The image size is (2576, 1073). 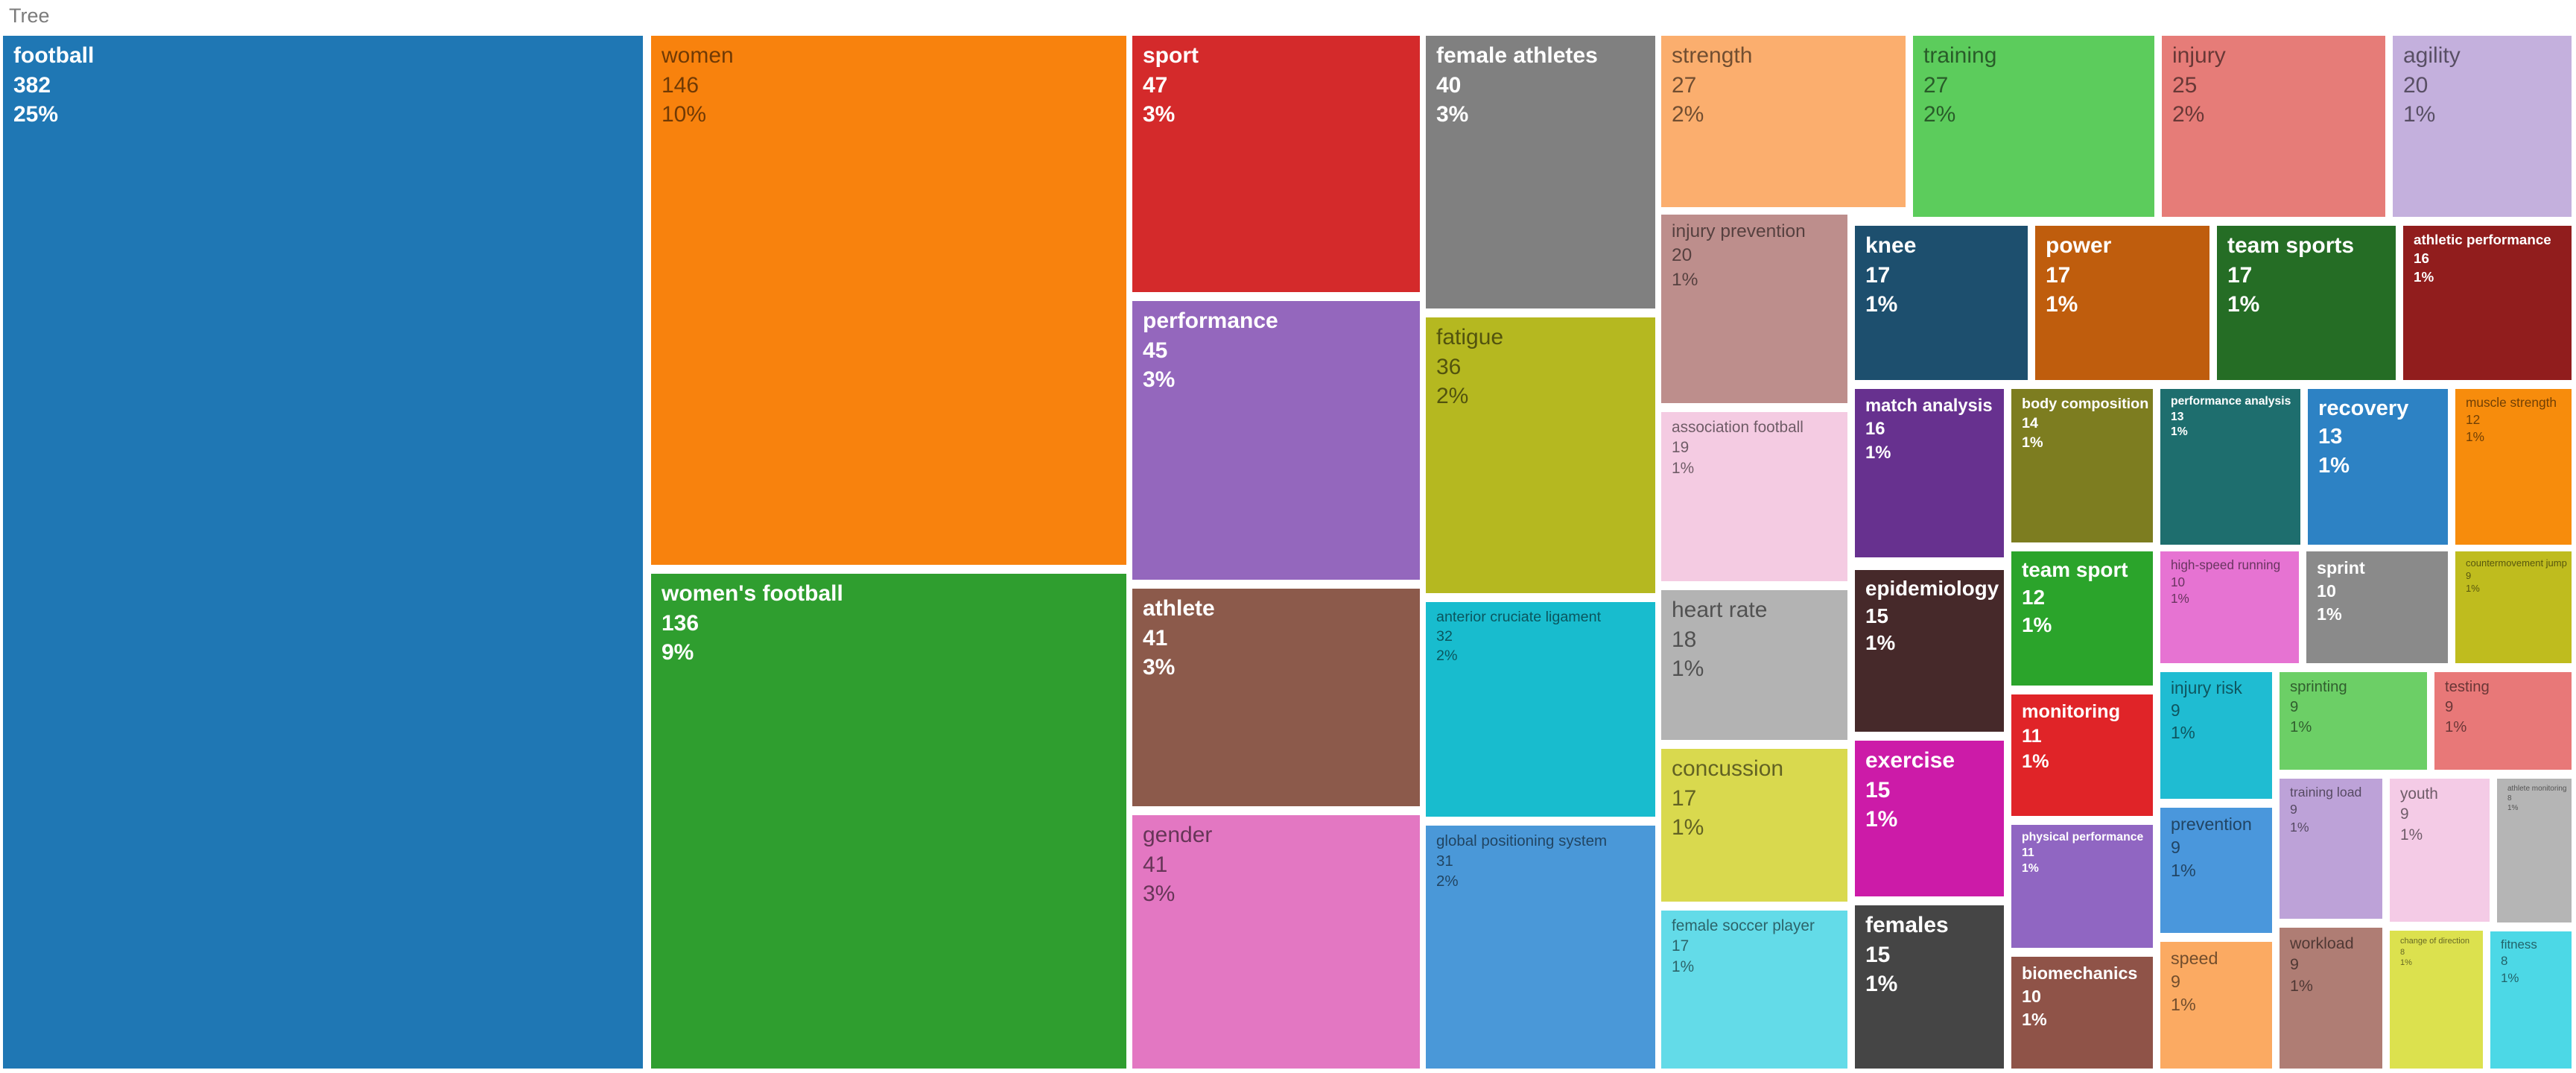 What do you see at coordinates (1754, 990) in the screenshot?
I see `treemap-cell-female-soccer-player: female soccer player 17 1%` at bounding box center [1754, 990].